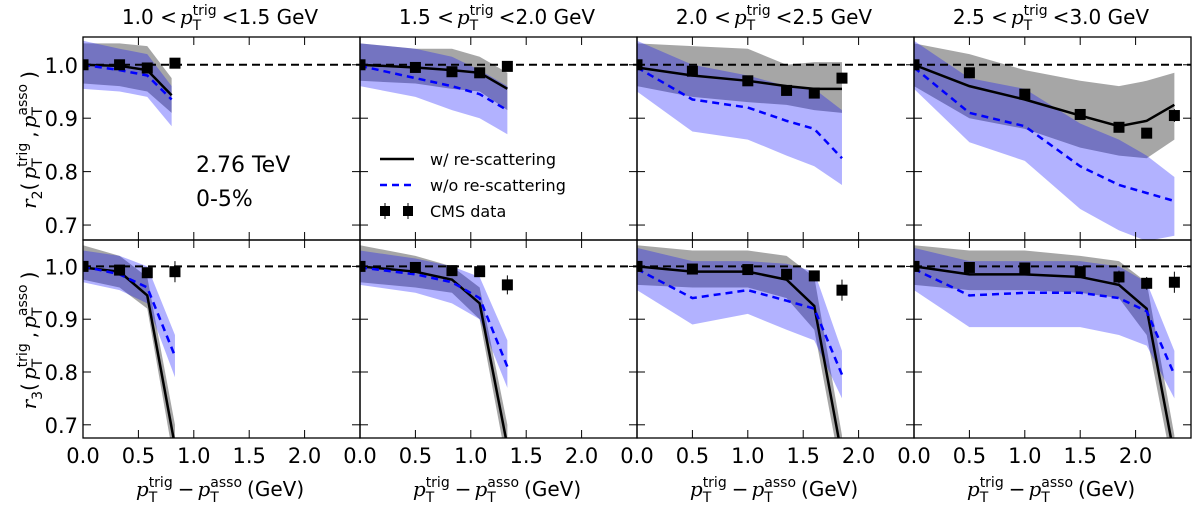 The image size is (1197, 510). What do you see at coordinates (61, 66) in the screenshot?
I see `y-tick-label: 1.0` at bounding box center [61, 66].